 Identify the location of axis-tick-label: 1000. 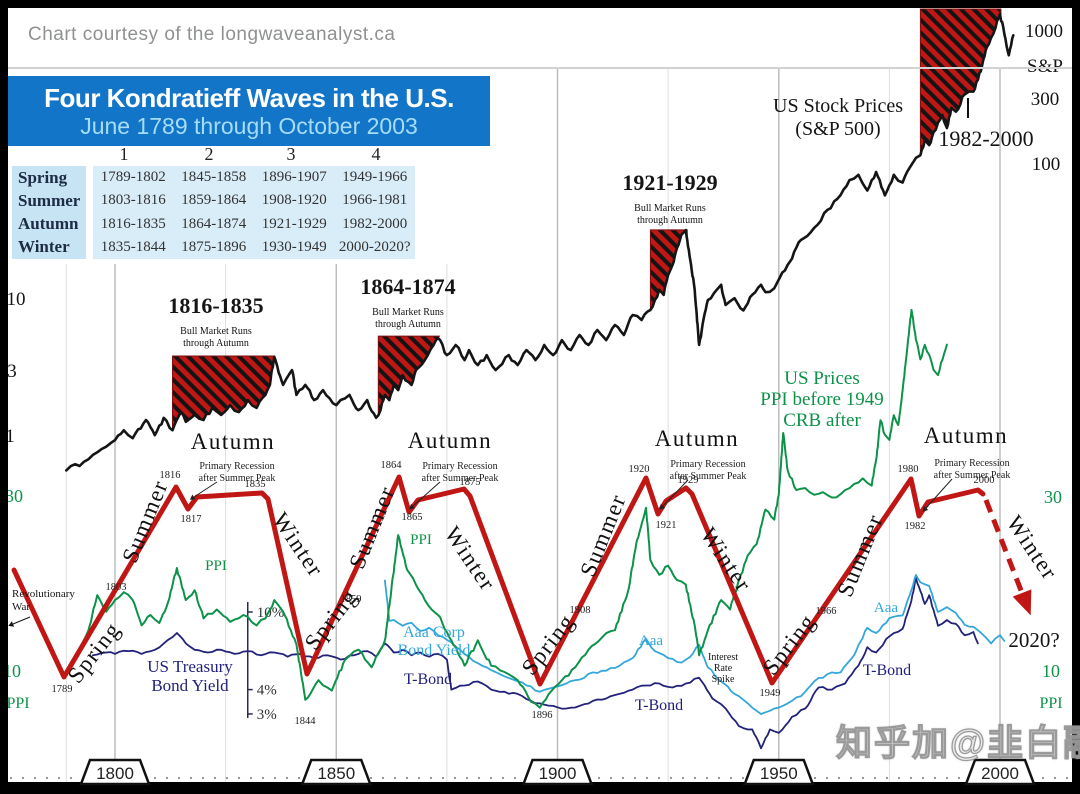
(1044, 31).